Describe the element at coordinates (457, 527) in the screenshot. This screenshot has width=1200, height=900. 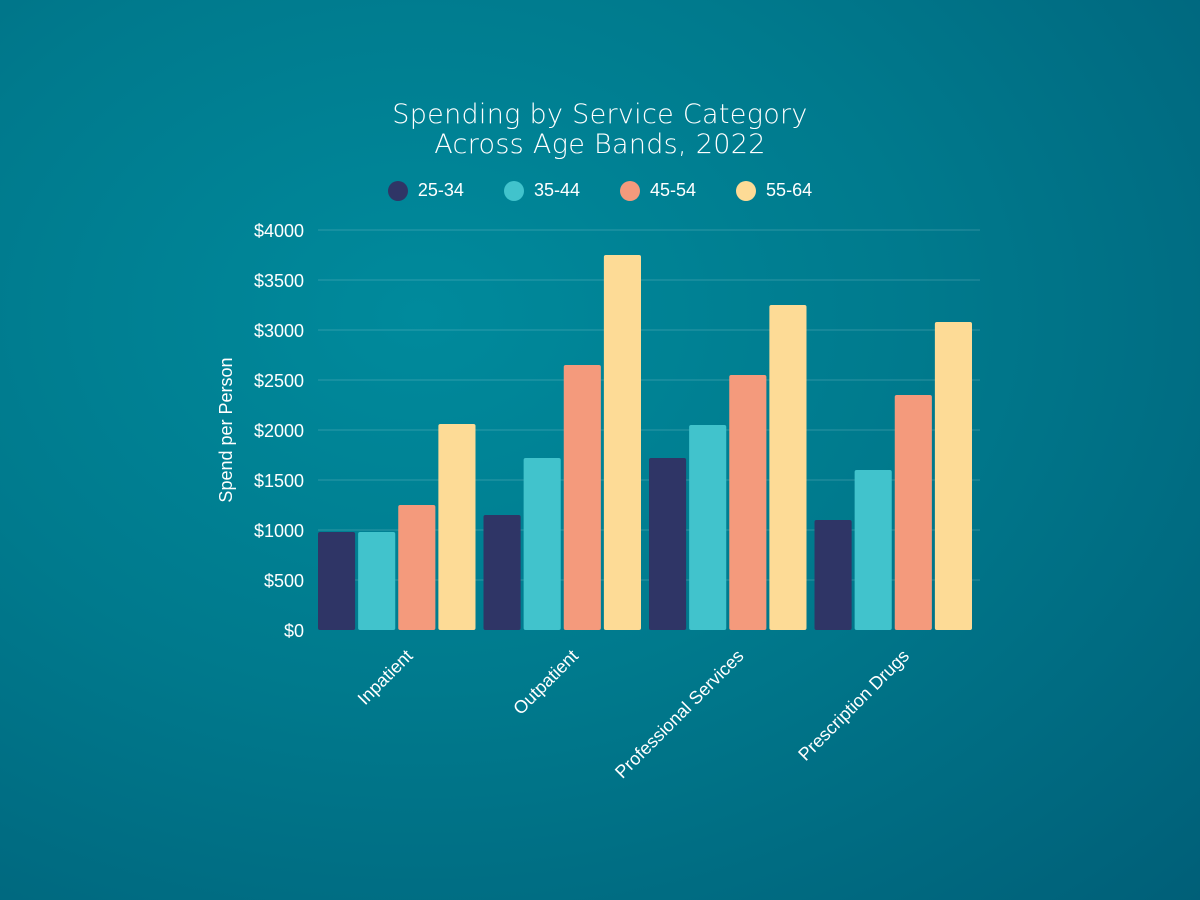
I see `bar-55-64-inpatient` at that location.